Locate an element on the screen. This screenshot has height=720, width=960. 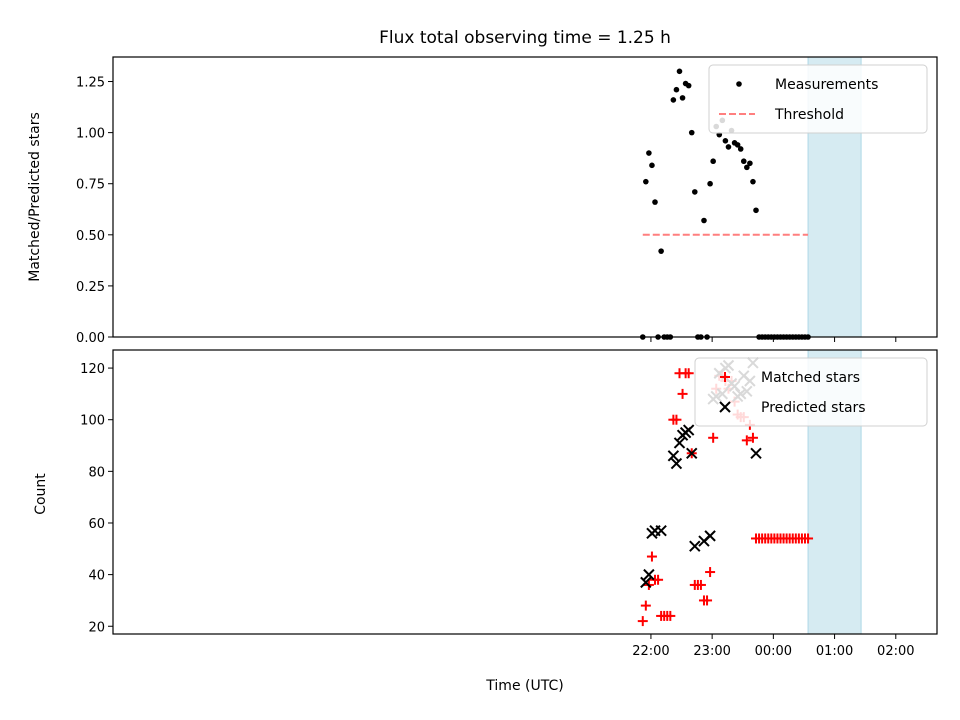
bottom-legend-predicted-stars-label: Predicted stars is located at coordinates (813, 408).